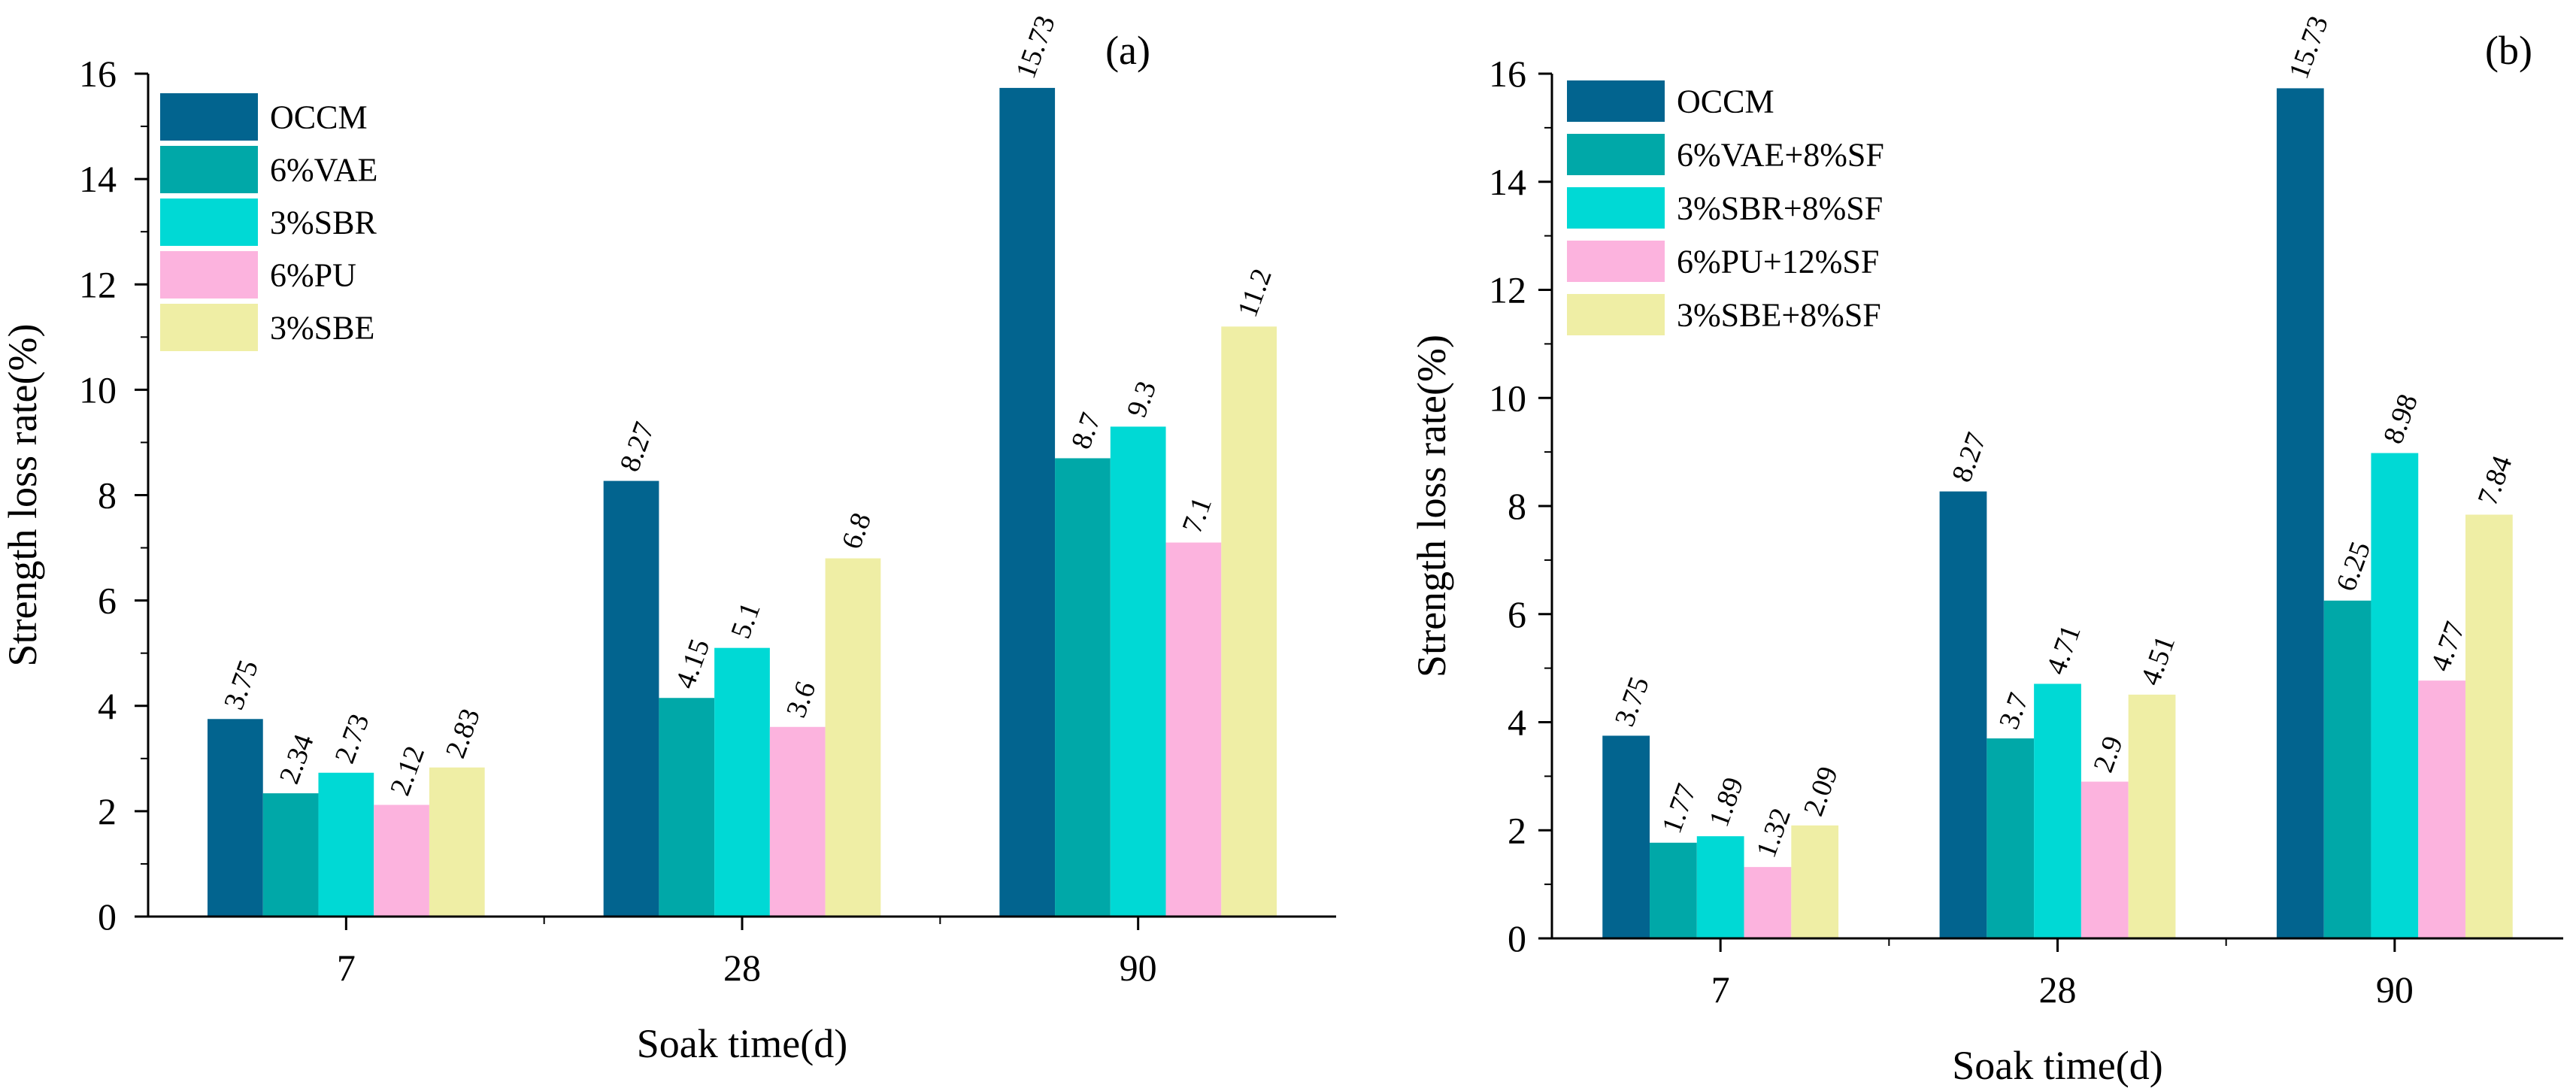 This screenshot has height=1091, width=2576. What do you see at coordinates (463, 733) in the screenshot?
I see `data-label: 2.83` at bounding box center [463, 733].